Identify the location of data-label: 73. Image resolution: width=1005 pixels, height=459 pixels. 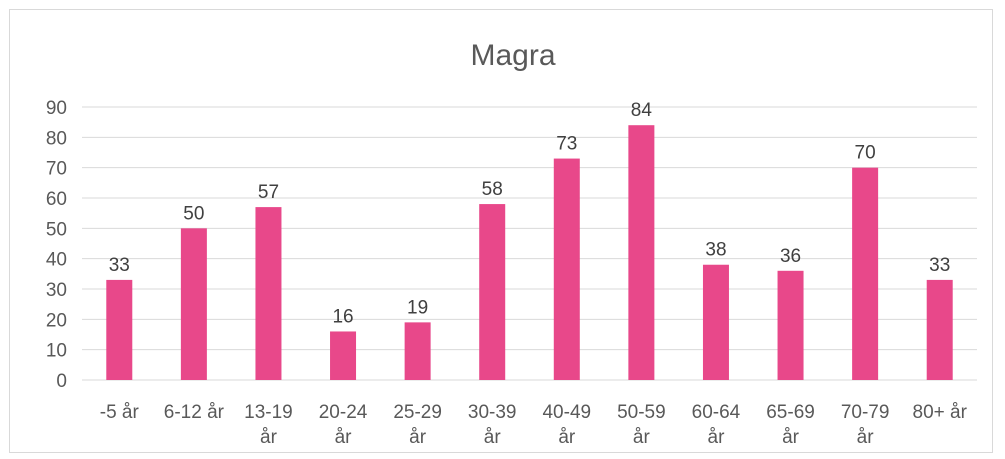
(566, 144).